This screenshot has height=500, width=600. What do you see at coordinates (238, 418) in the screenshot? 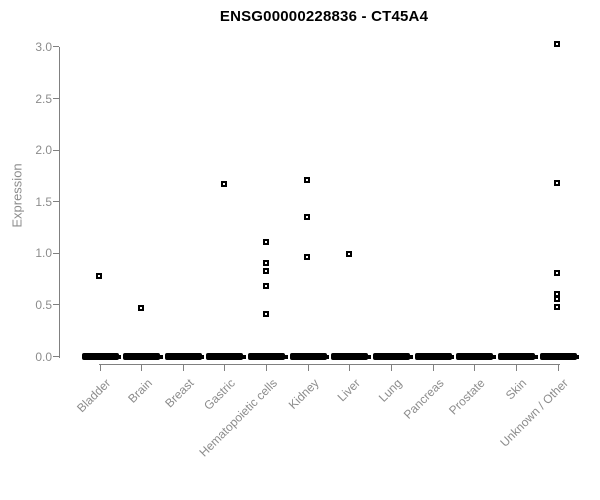
I see `x-tick-label: Hematopoietic cells` at bounding box center [238, 418].